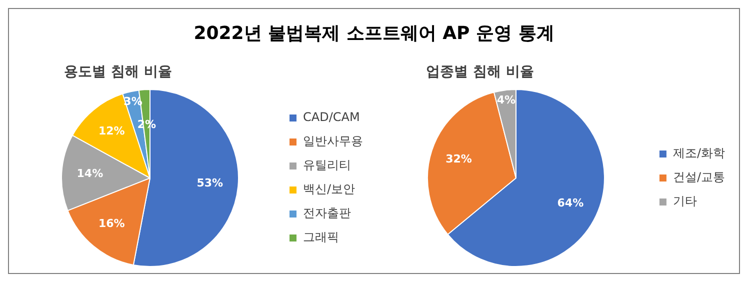 This screenshot has width=750, height=284. What do you see at coordinates (374, 33) in the screenshot?
I see `chart-title: 2022년 불법복제 소프트웨어 AP 운영 통계` at bounding box center [374, 33].